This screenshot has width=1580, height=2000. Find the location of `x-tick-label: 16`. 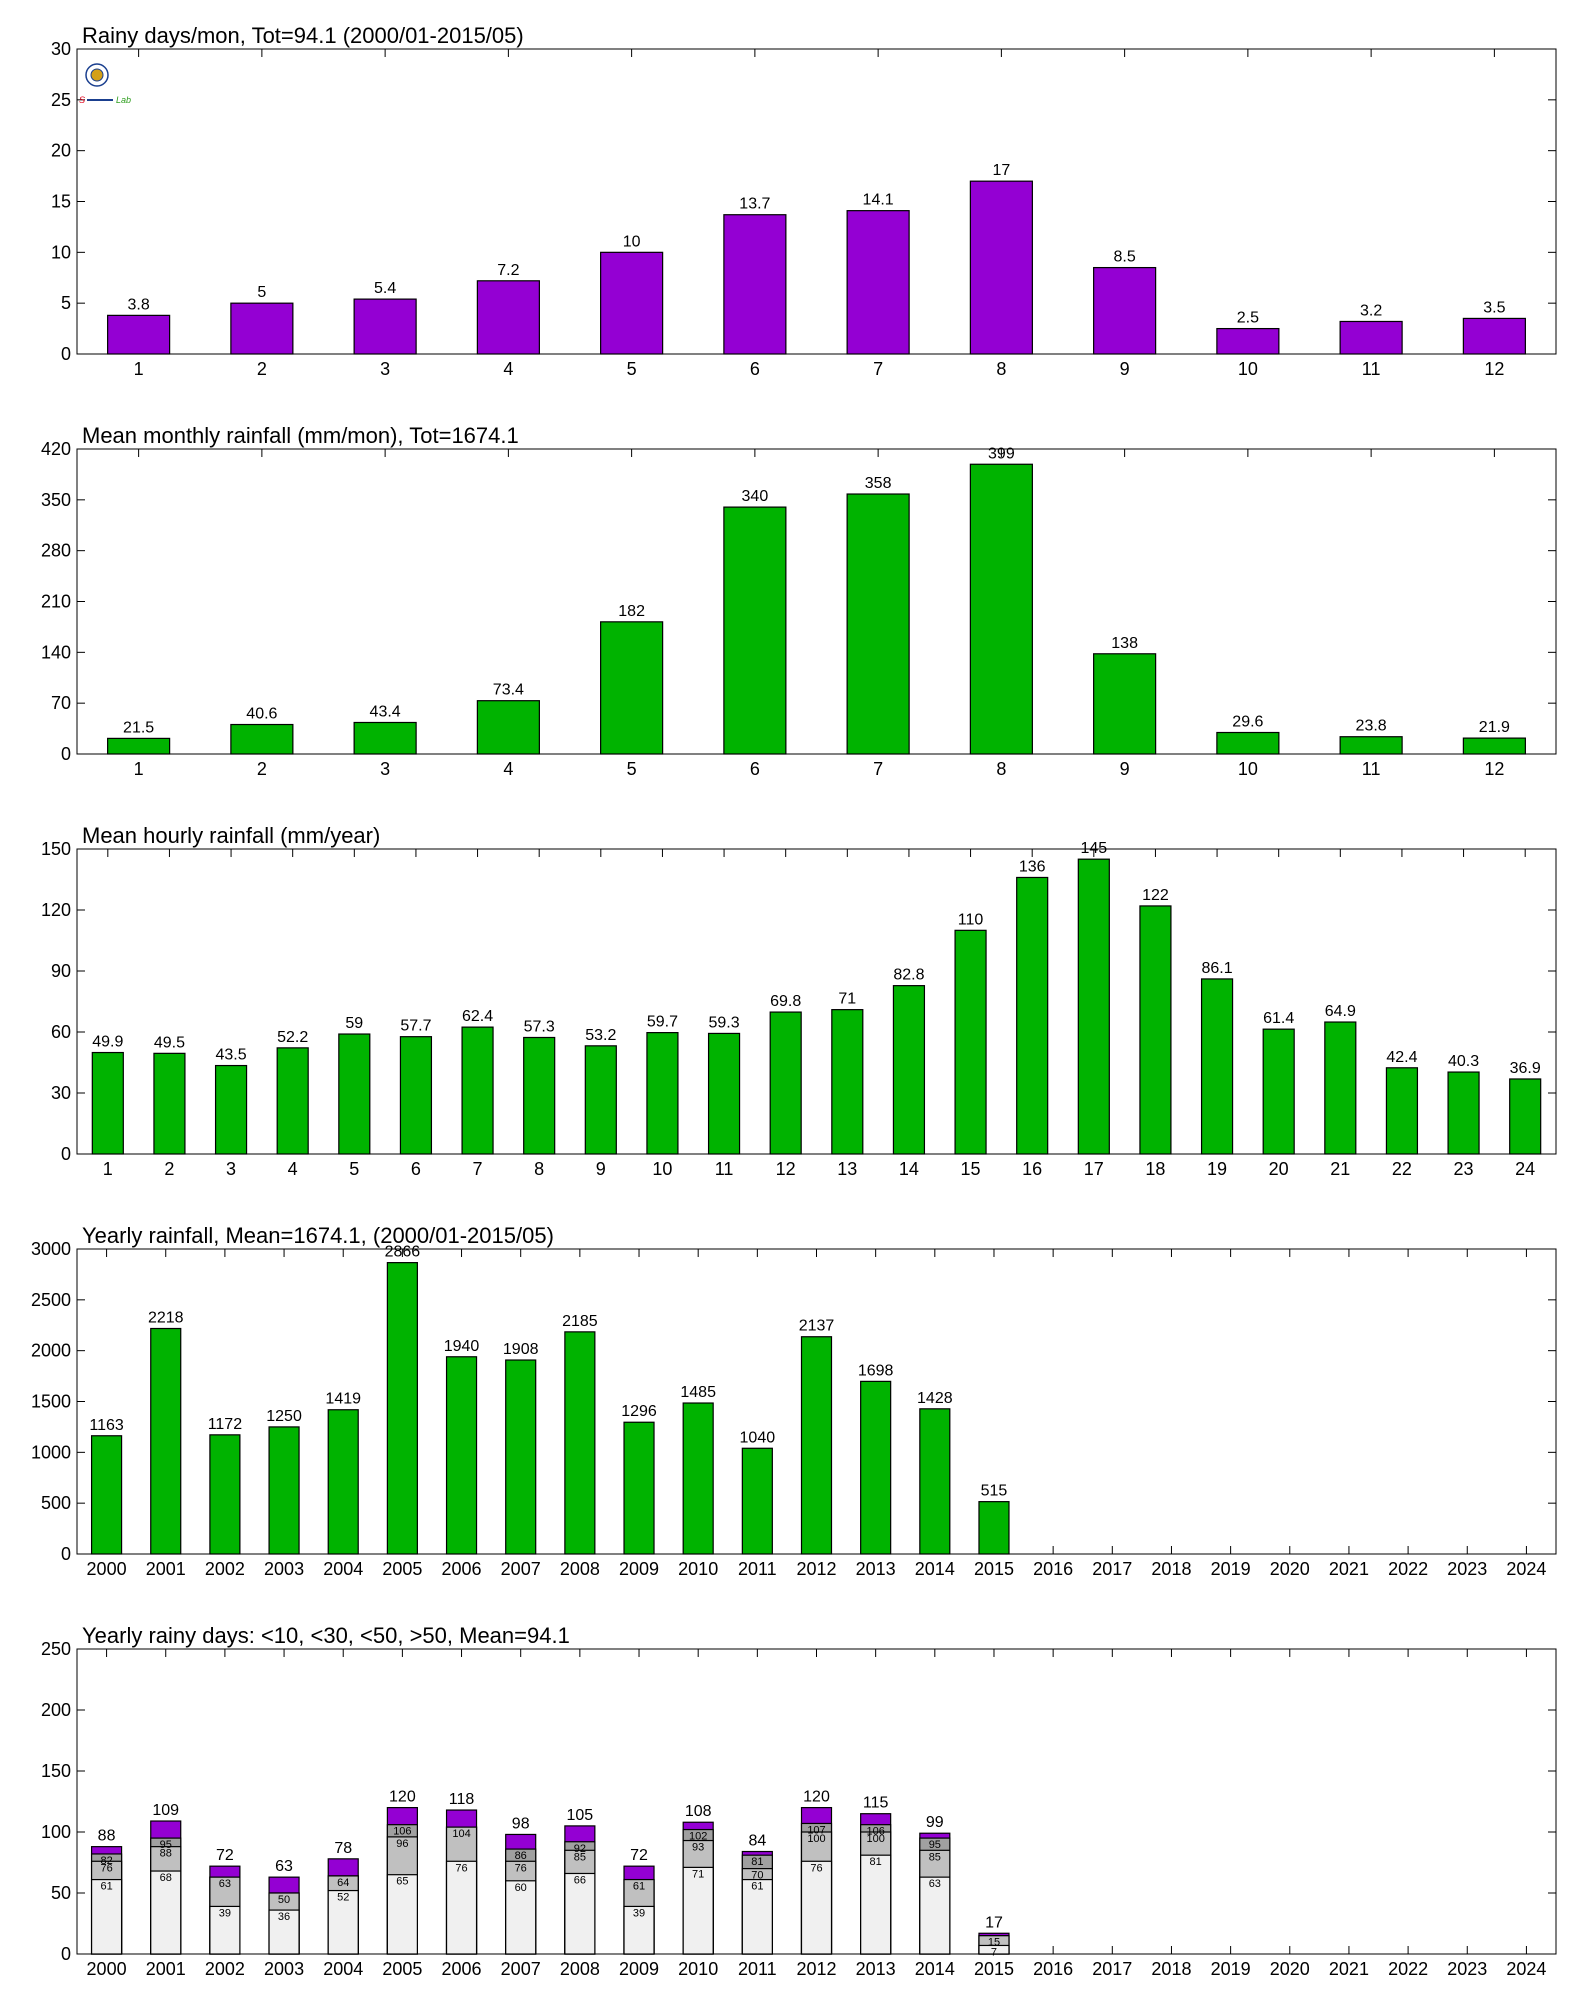

x-tick-label: 16 is located at coordinates (1032, 1169).